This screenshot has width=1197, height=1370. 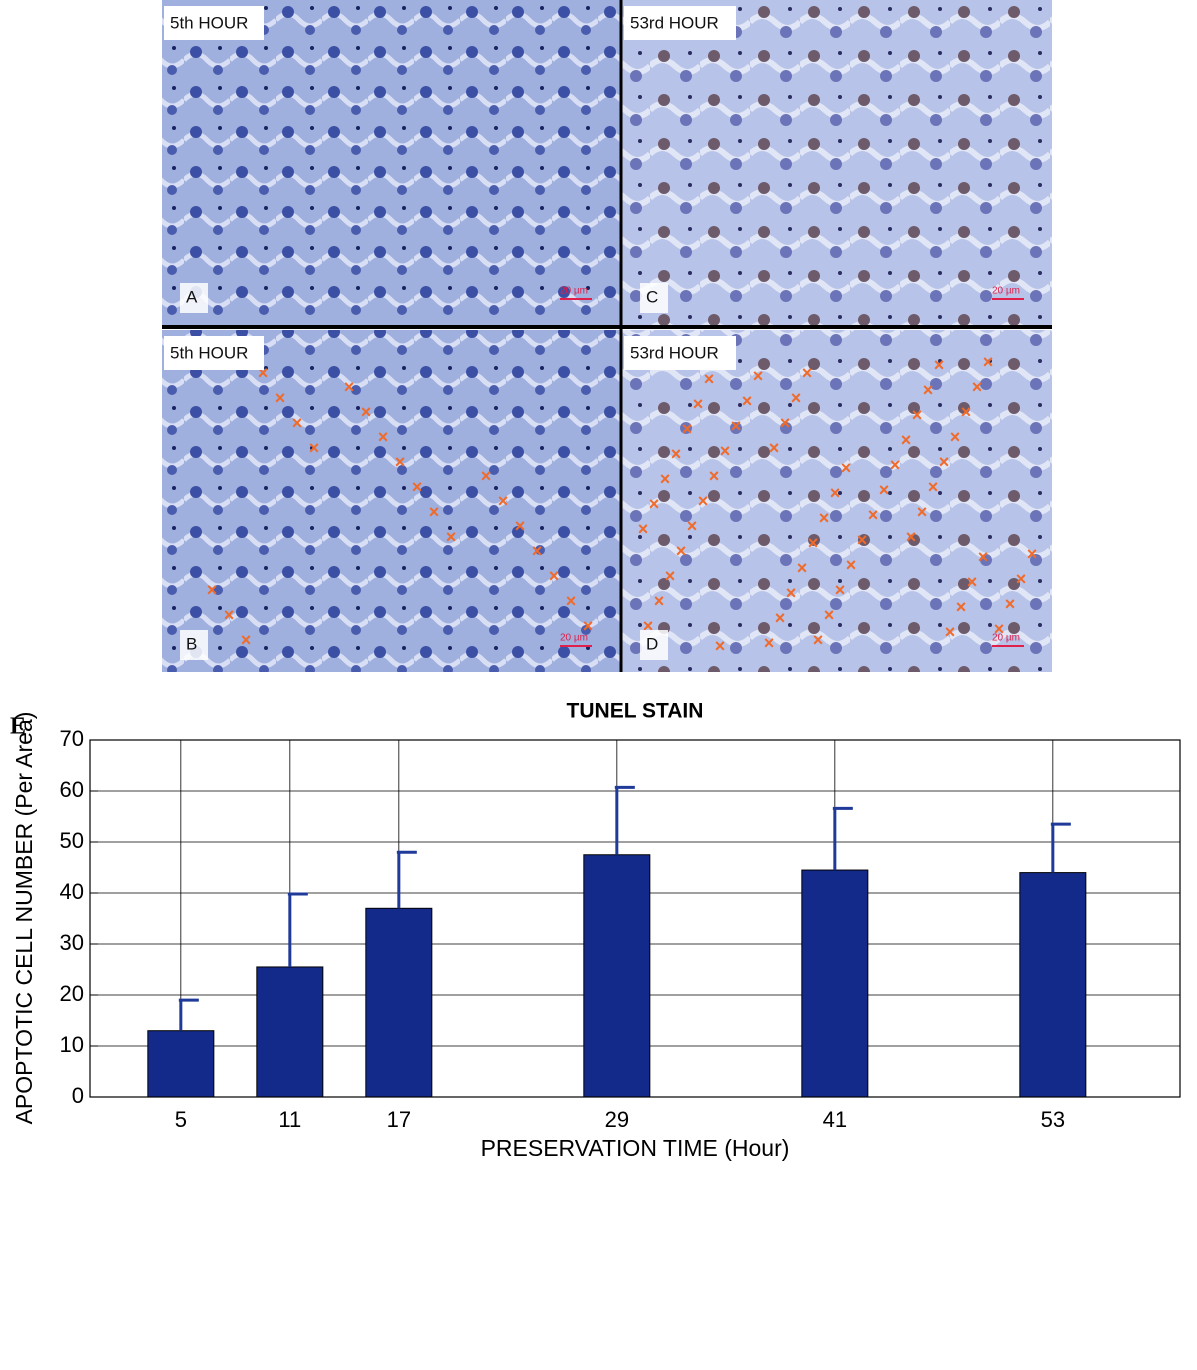 I want to click on panel-letter: D, so click(x=652, y=643).